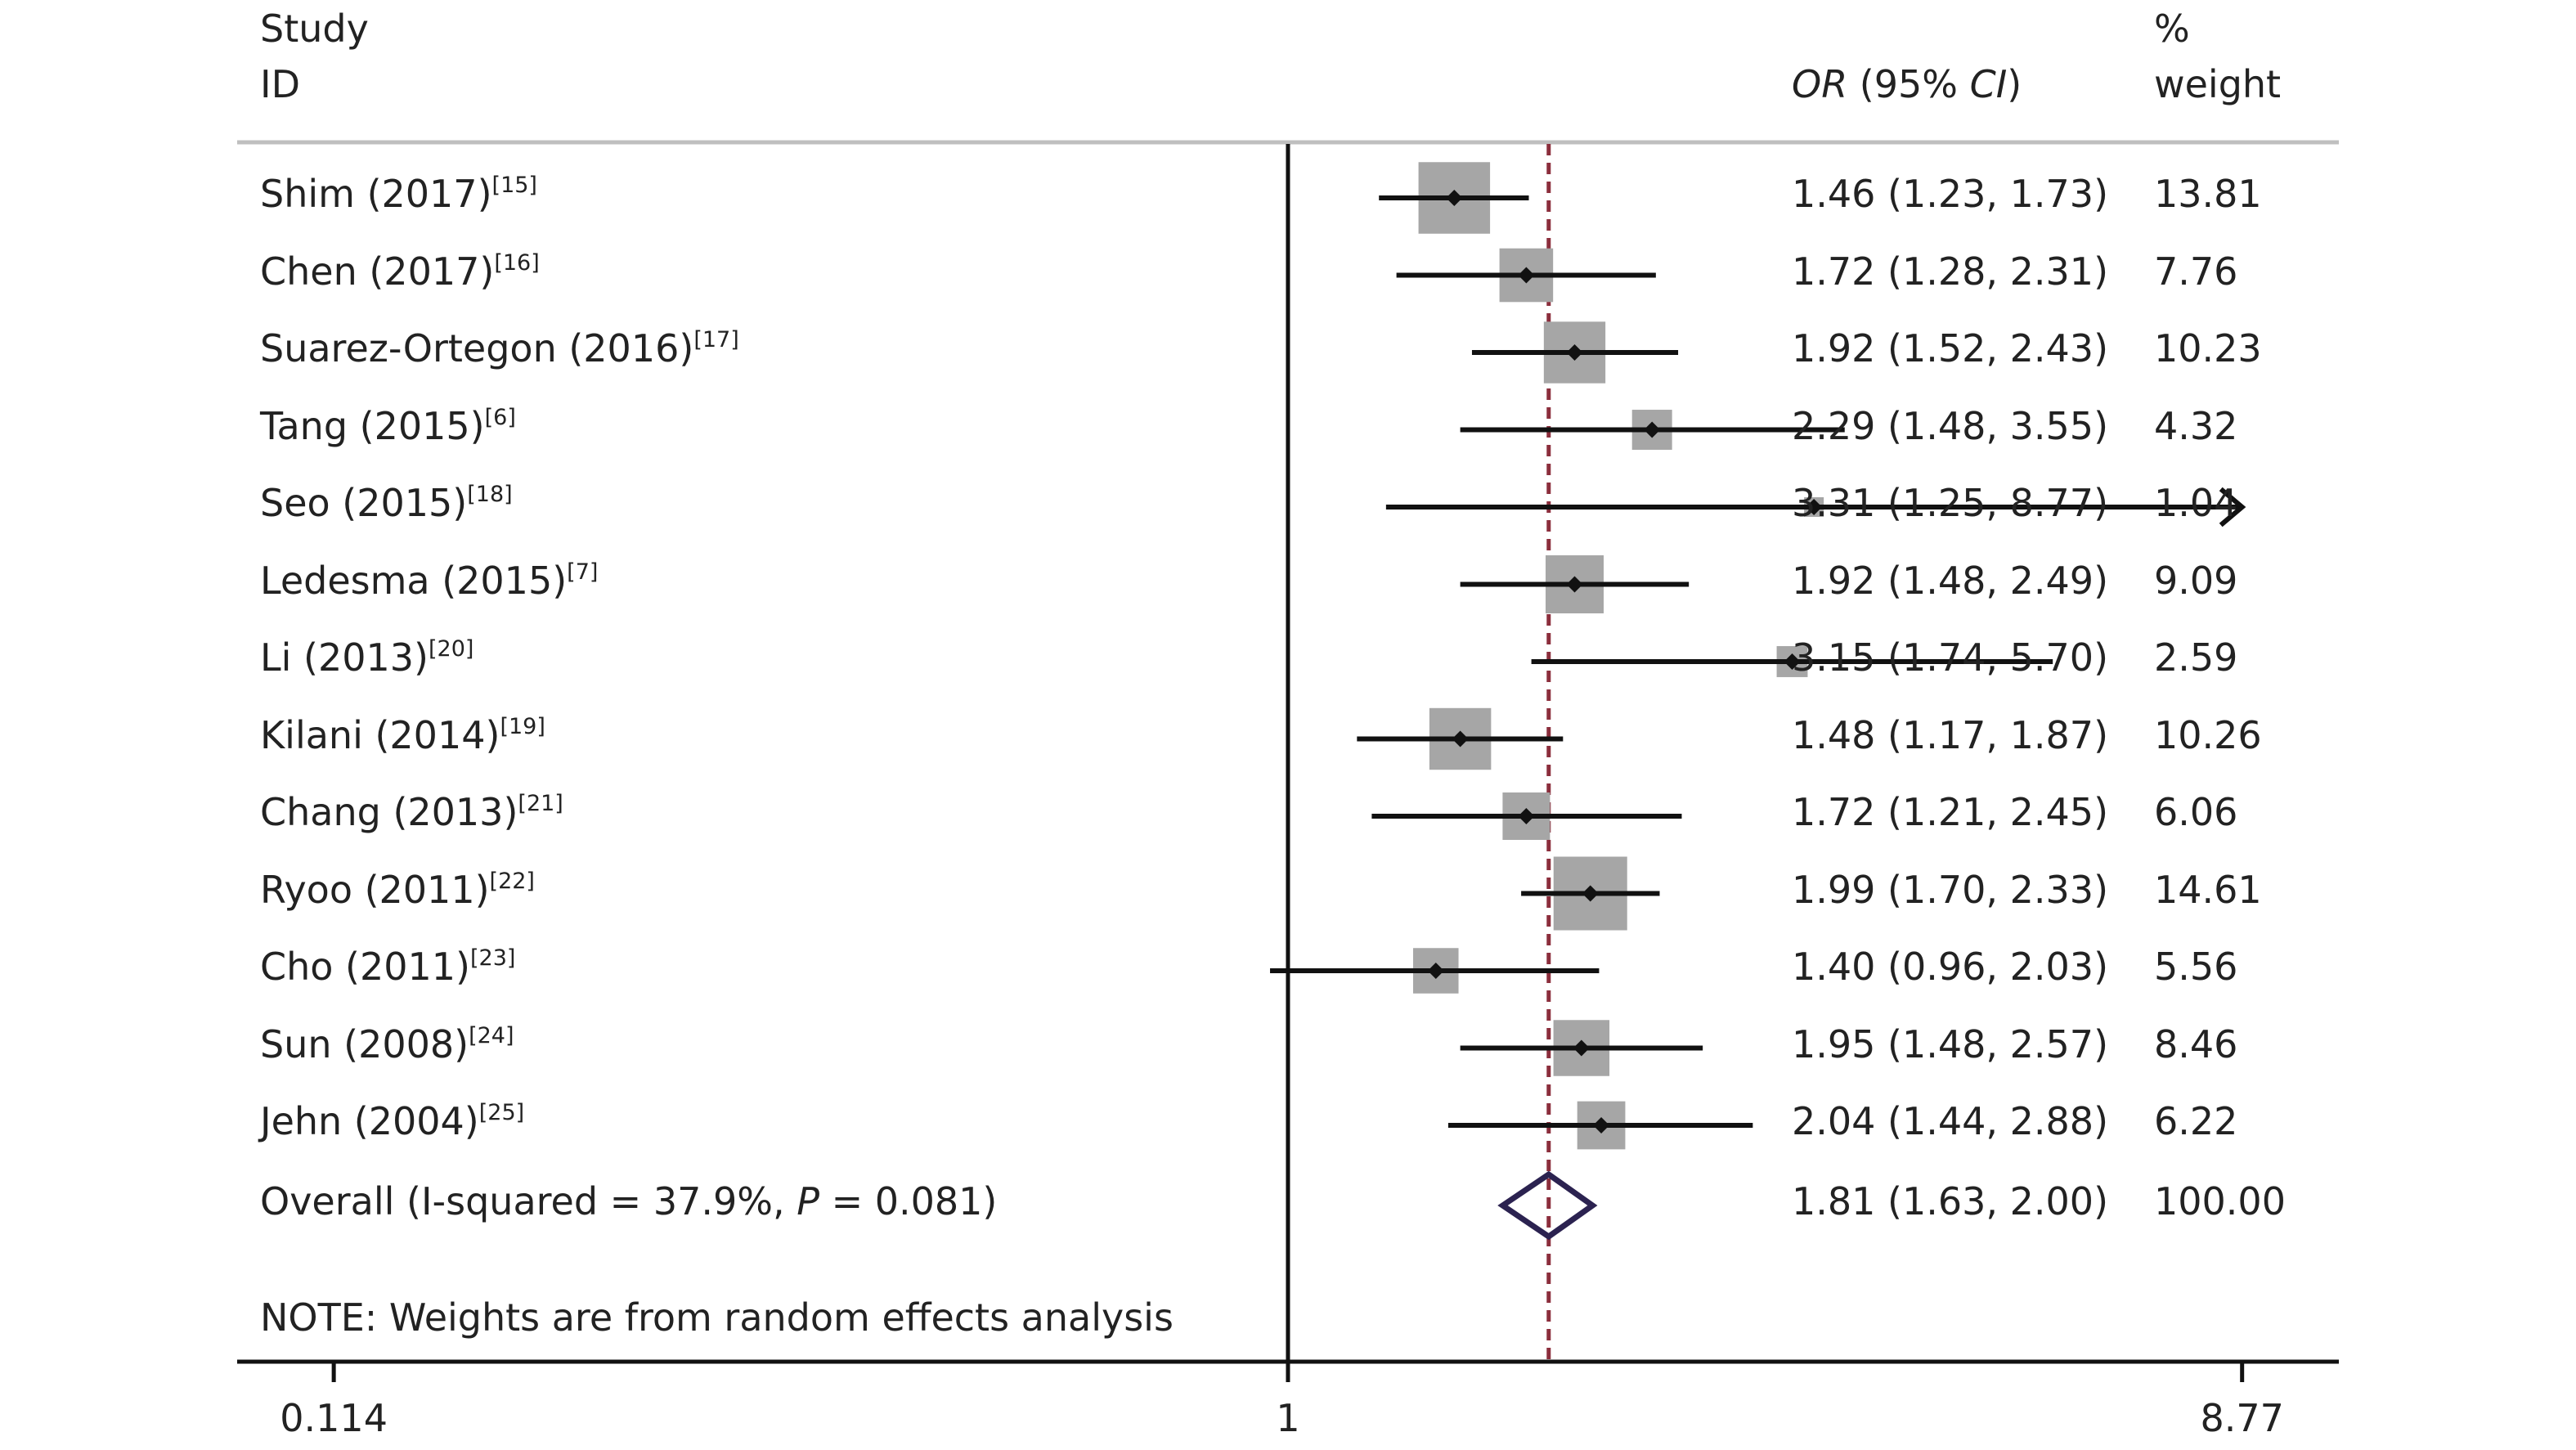 This screenshot has height=1450, width=2576. What do you see at coordinates (375, 889) in the screenshot?
I see `study-name: Ryoo (2011)` at bounding box center [375, 889].